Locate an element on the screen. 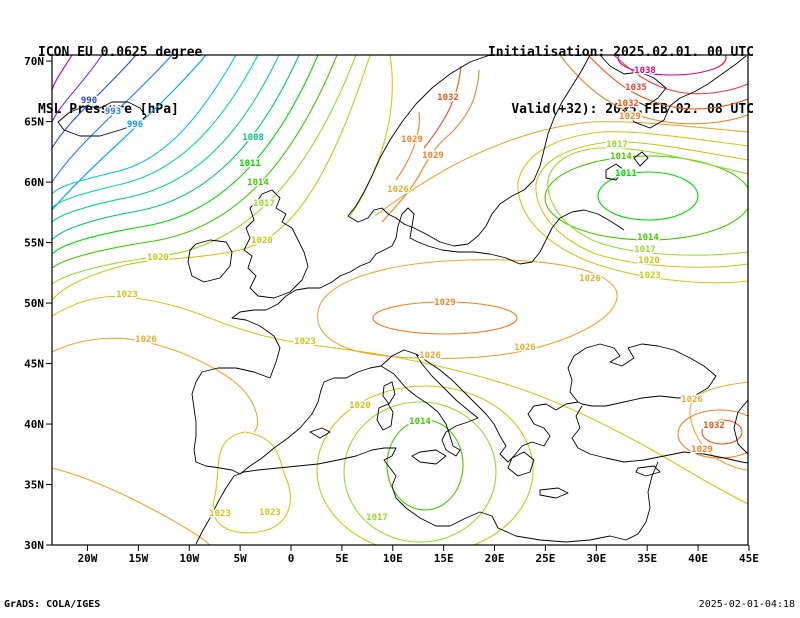  model-title: ICON EU 0.0625 degree is located at coordinates (120, 52).